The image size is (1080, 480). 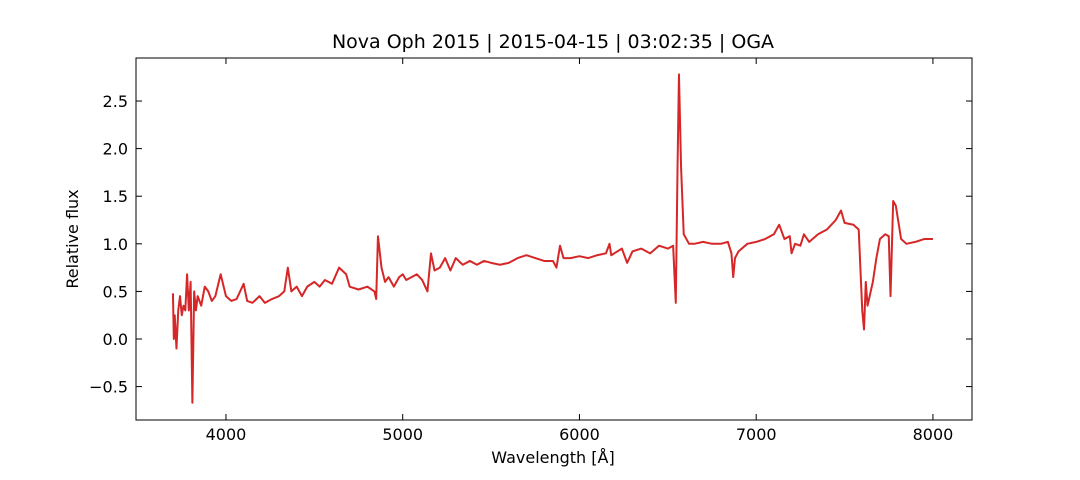 What do you see at coordinates (933, 434) in the screenshot?
I see `x-tick-label: 8000` at bounding box center [933, 434].